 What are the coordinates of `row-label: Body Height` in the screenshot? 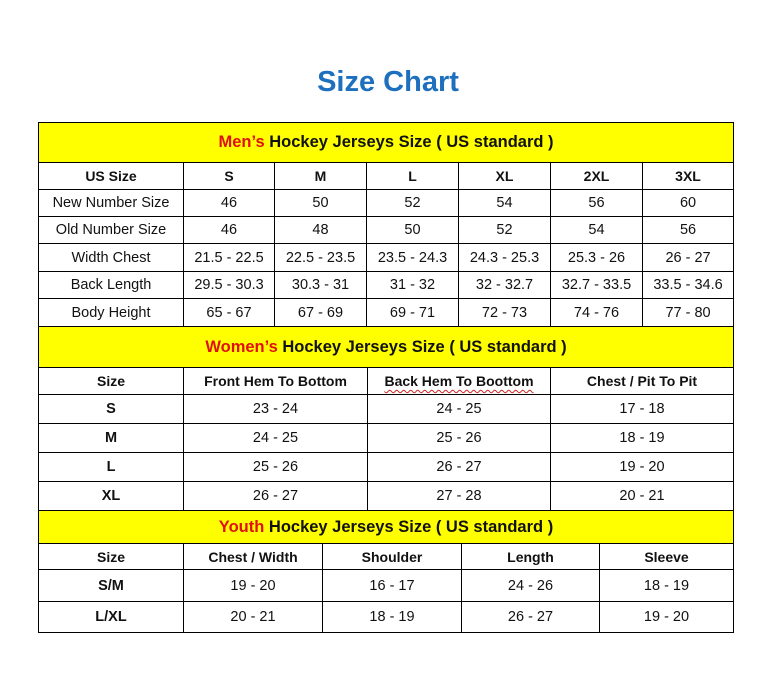 It's located at (111, 312).